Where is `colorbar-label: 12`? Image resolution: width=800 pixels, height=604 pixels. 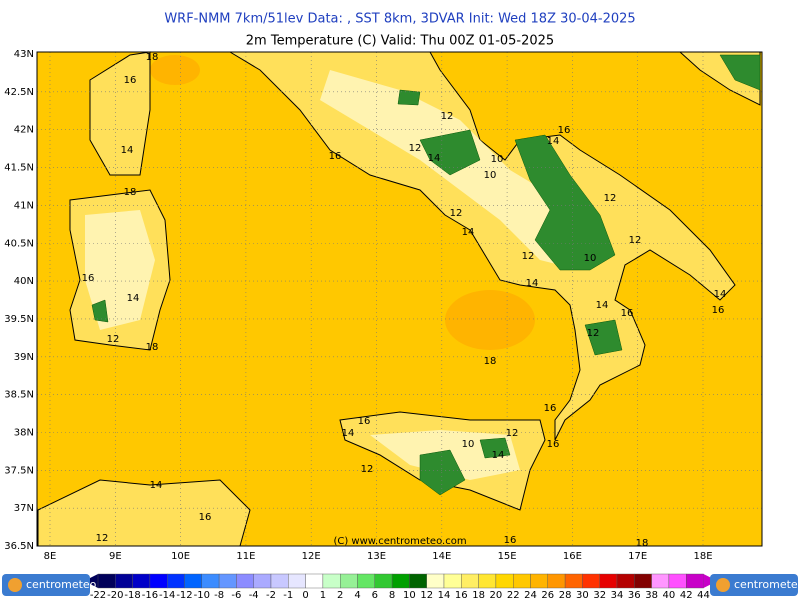
colorbar-label: 12 is located at coordinates (426, 595).